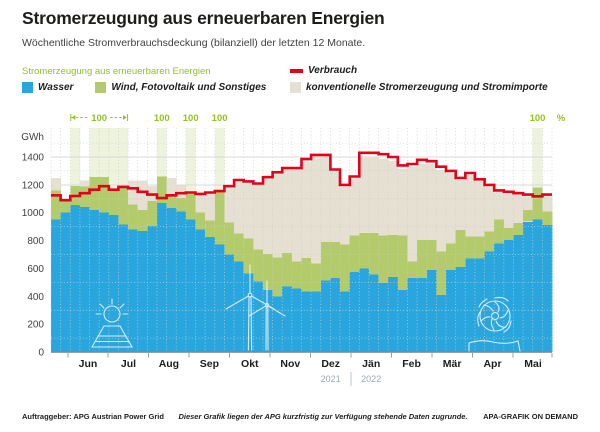 Image resolution: width=600 pixels, height=432 pixels. I want to click on legend-wasser-label: Wasser, so click(56, 87).